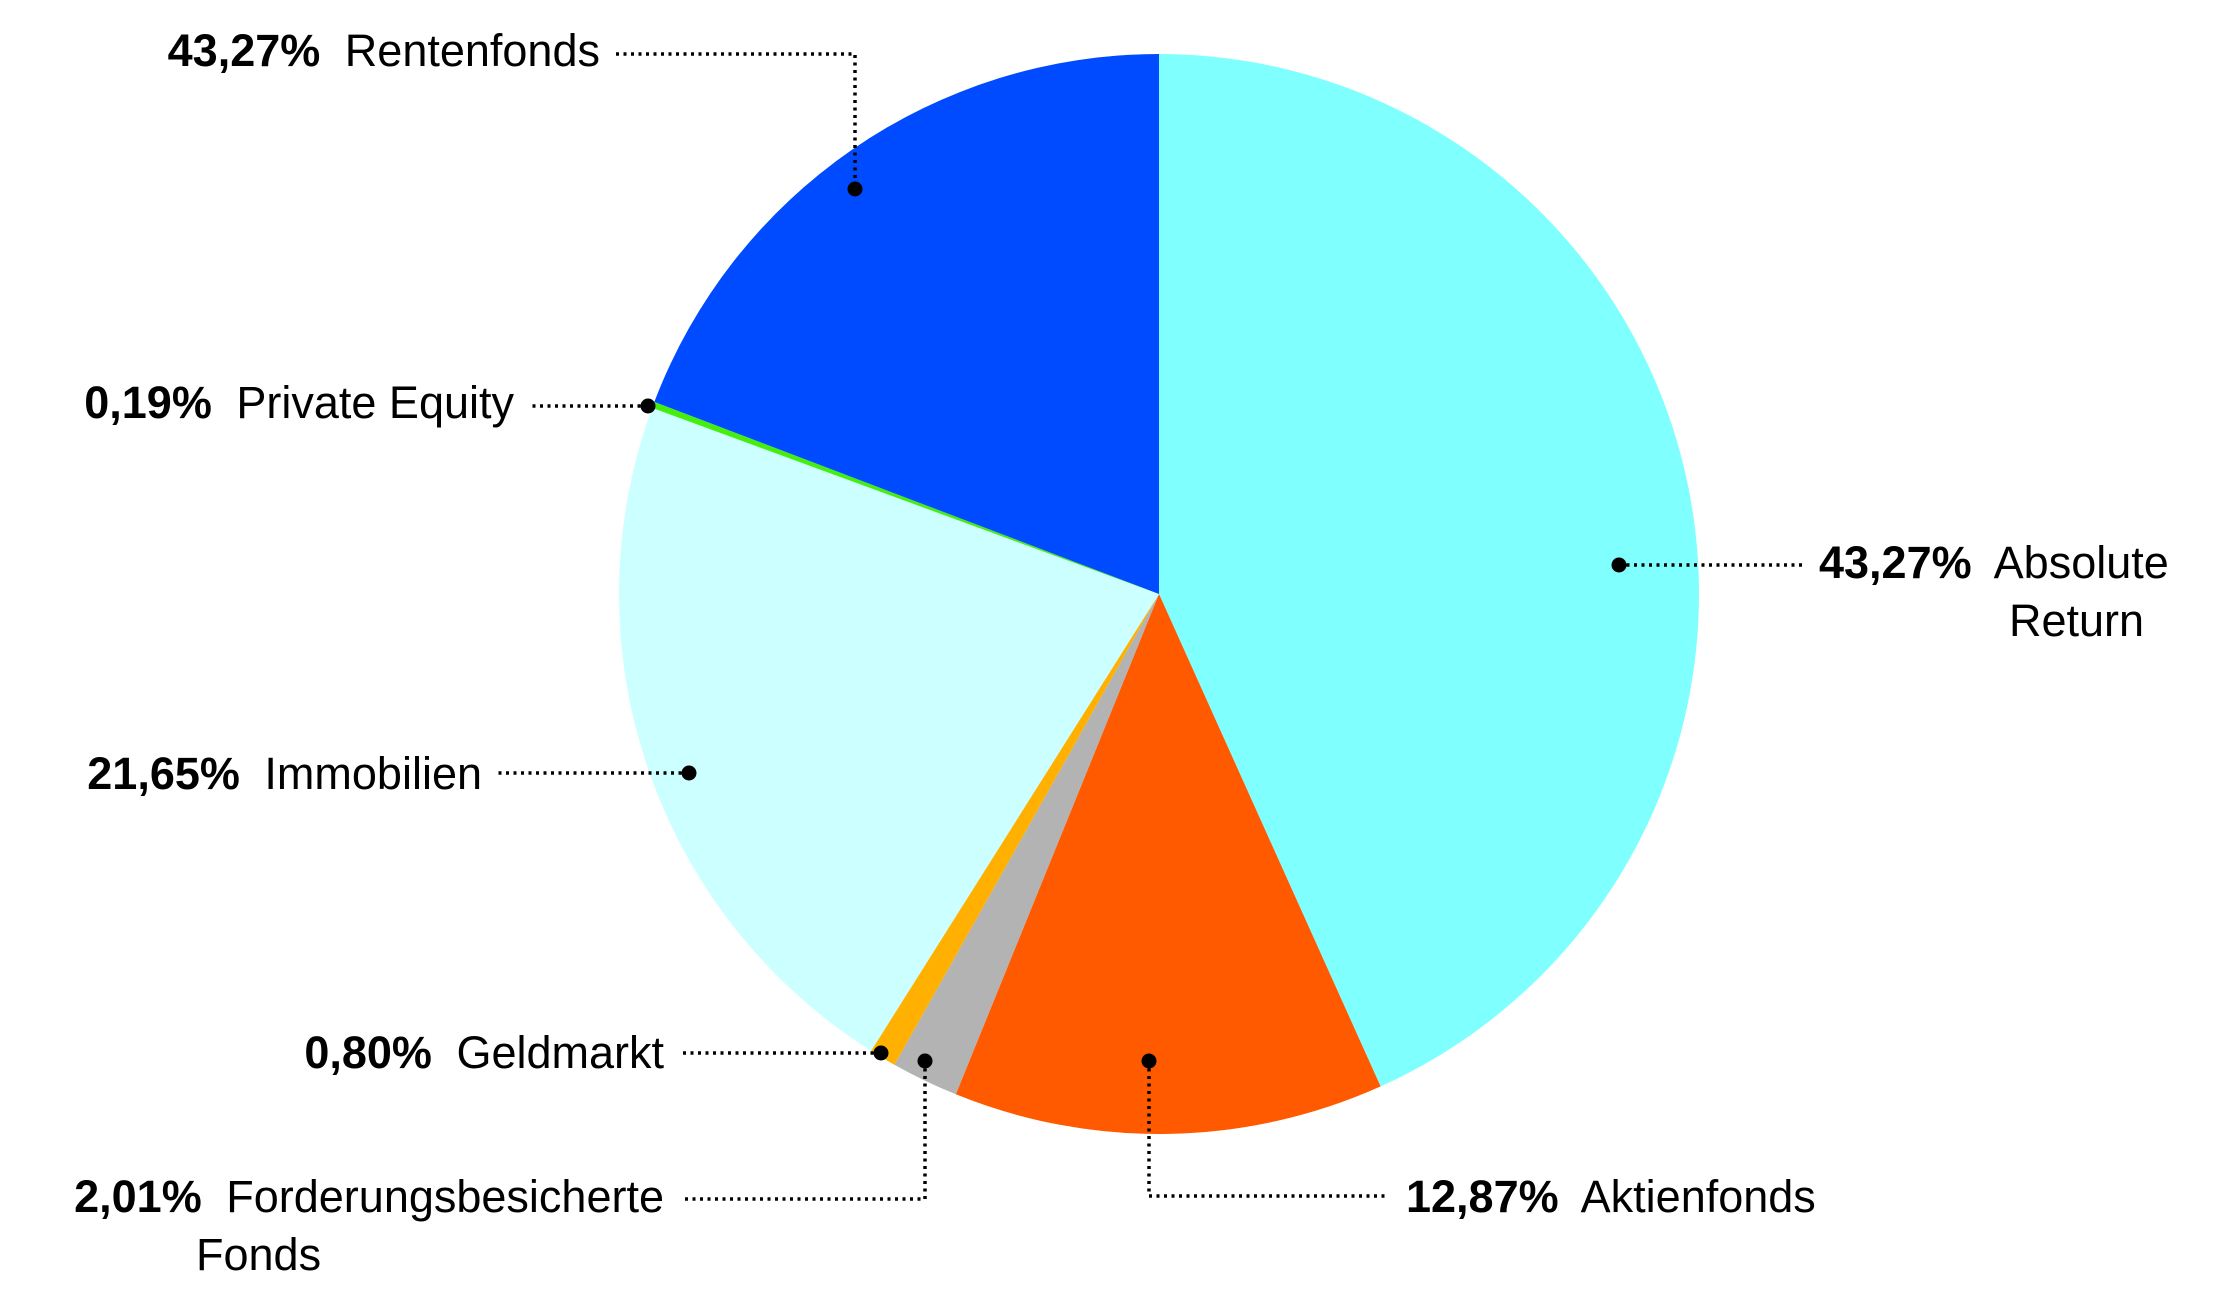  What do you see at coordinates (515, 111) in the screenshot?
I see `label-rentenfonds: 43,27% Rentenfonds` at bounding box center [515, 111].